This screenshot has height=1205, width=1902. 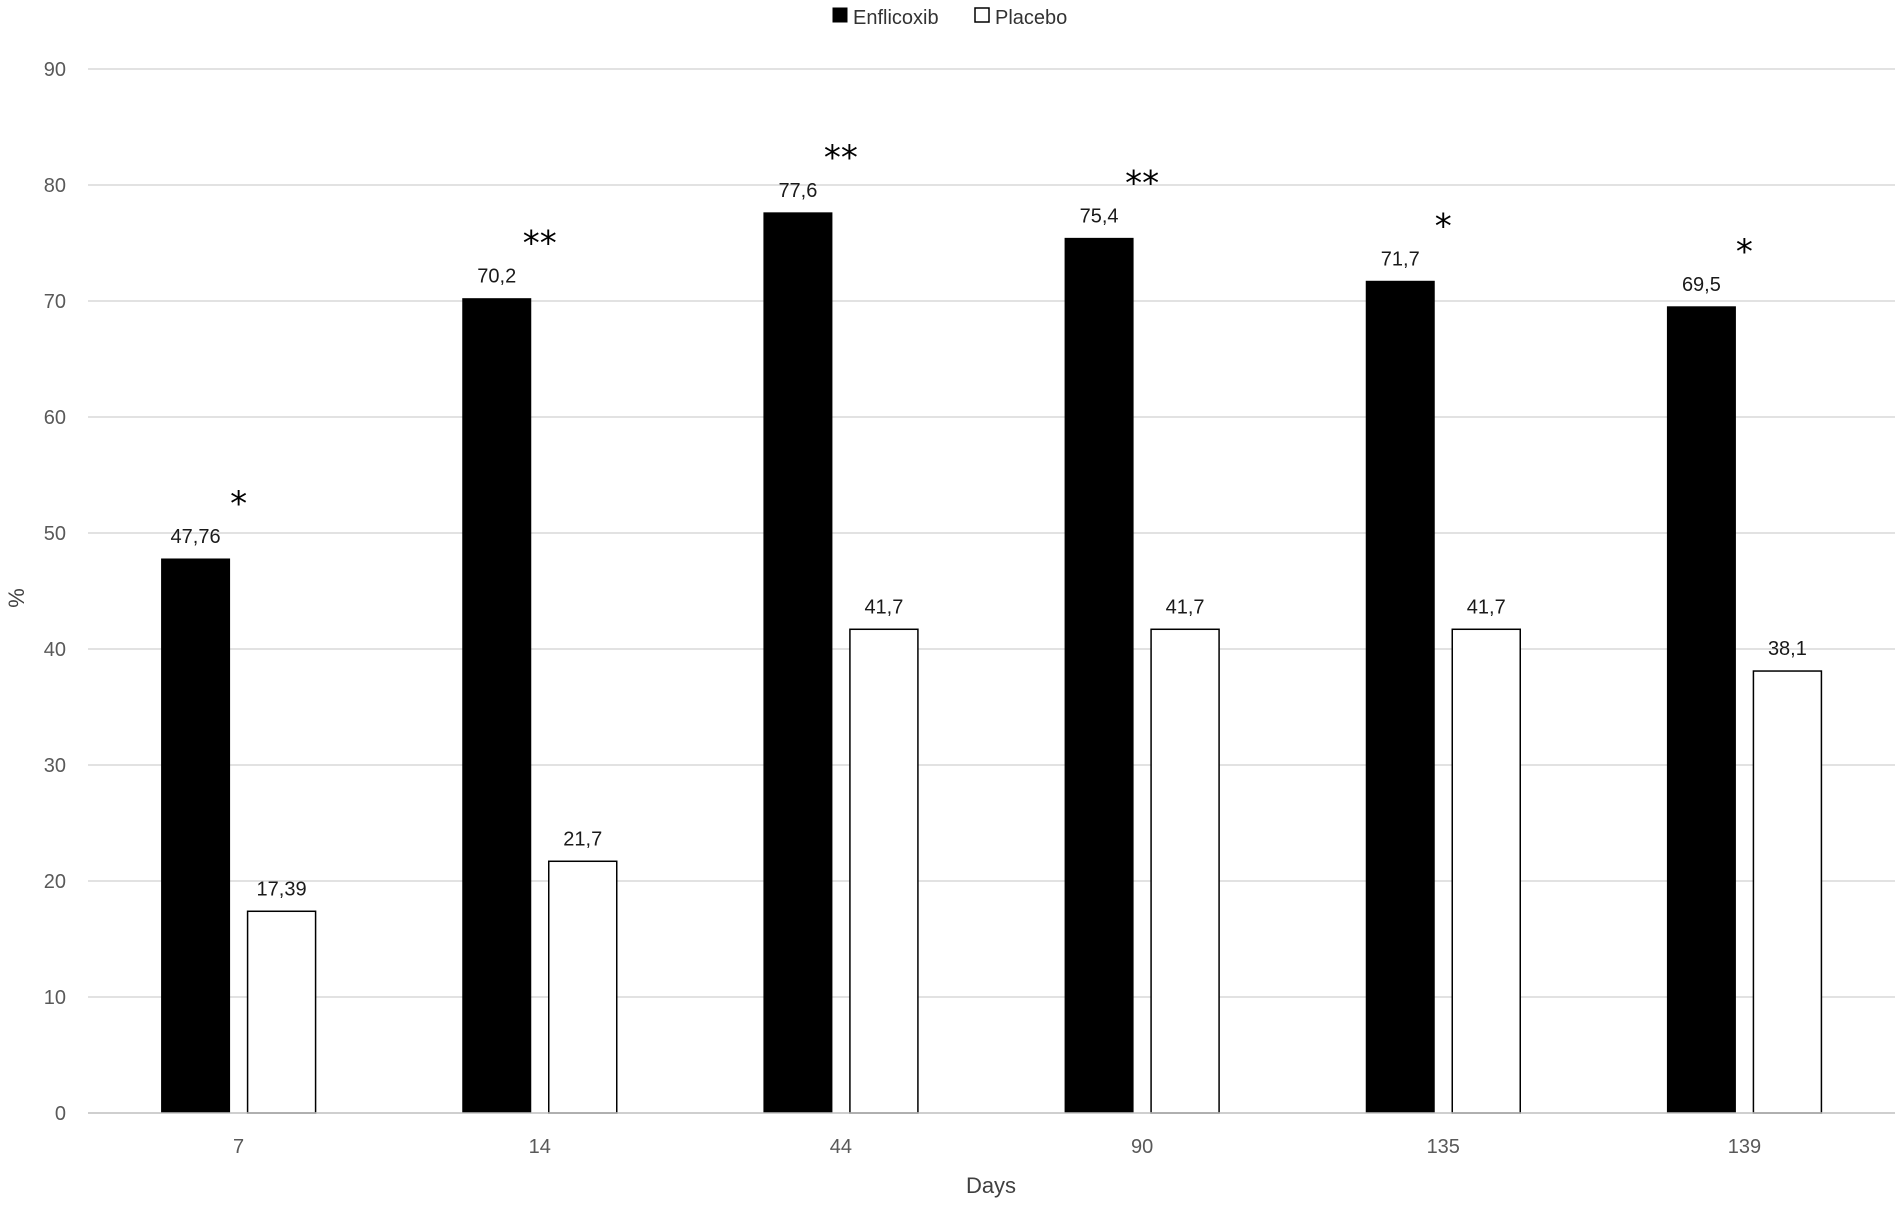 I want to click on y-tick-label: 20, so click(x=55, y=882).